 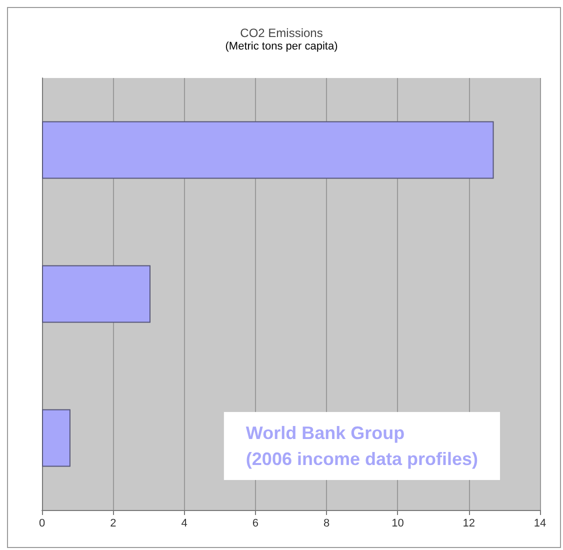 What do you see at coordinates (281, 33) in the screenshot?
I see `chart-title: CO2 Emissions` at bounding box center [281, 33].